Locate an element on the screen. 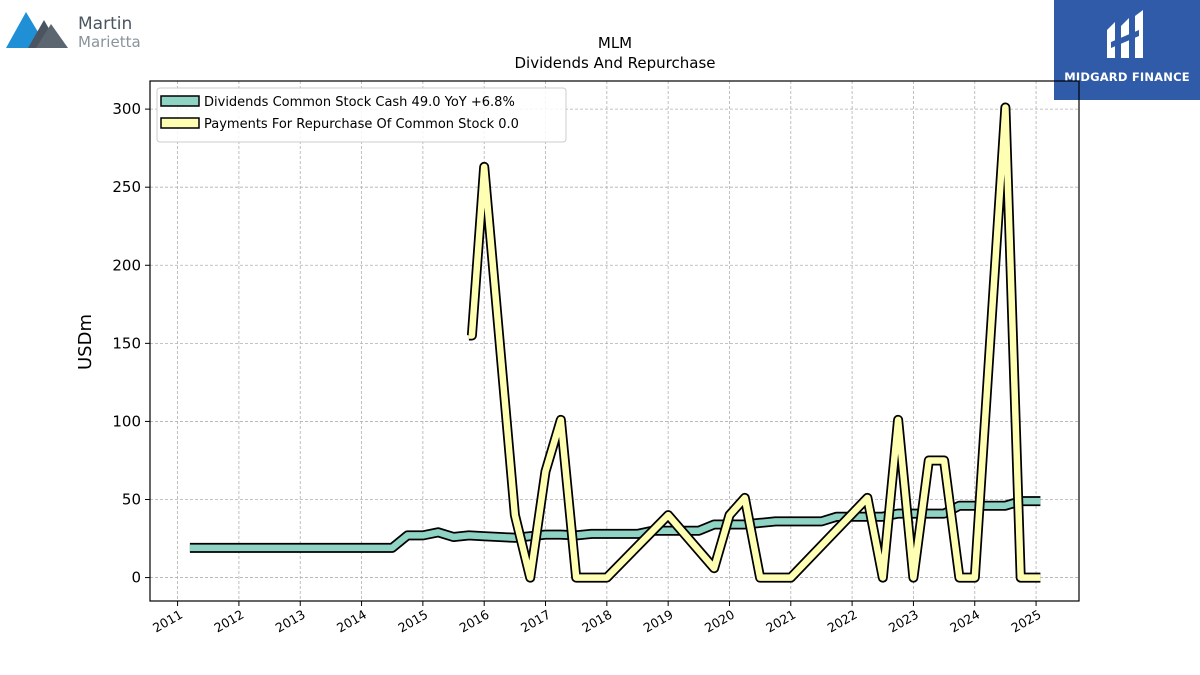  x-tick-label: 2021 is located at coordinates (780, 621).